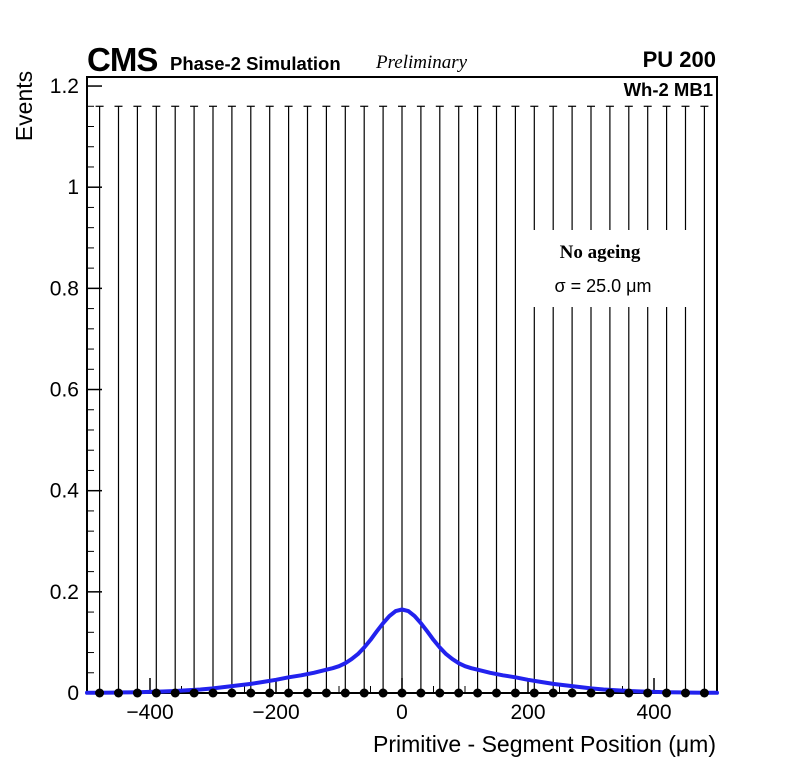 The image size is (796, 772). Describe the element at coordinates (607, 268) in the screenshot. I see `legend-box` at that location.